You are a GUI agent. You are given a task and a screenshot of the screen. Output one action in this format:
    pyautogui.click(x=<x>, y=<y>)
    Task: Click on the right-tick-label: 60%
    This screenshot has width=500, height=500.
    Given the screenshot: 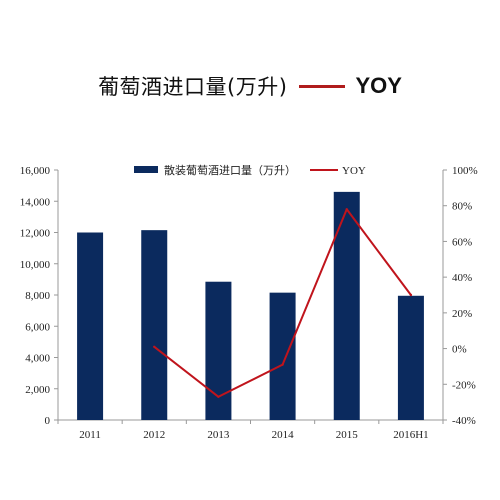 What is the action you would take?
    pyautogui.click(x=462, y=242)
    